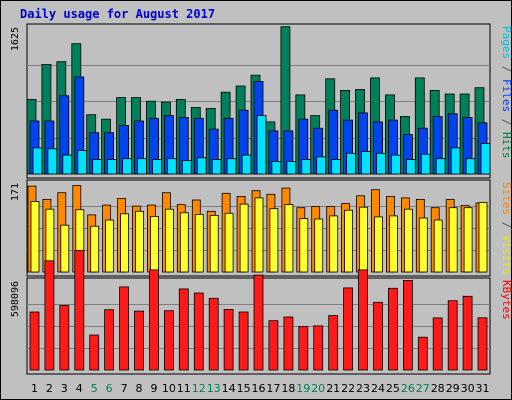 The width and height of the screenshot is (512, 400). Describe the element at coordinates (124, 388) in the screenshot. I see `x-tick-label-7: 7` at that location.